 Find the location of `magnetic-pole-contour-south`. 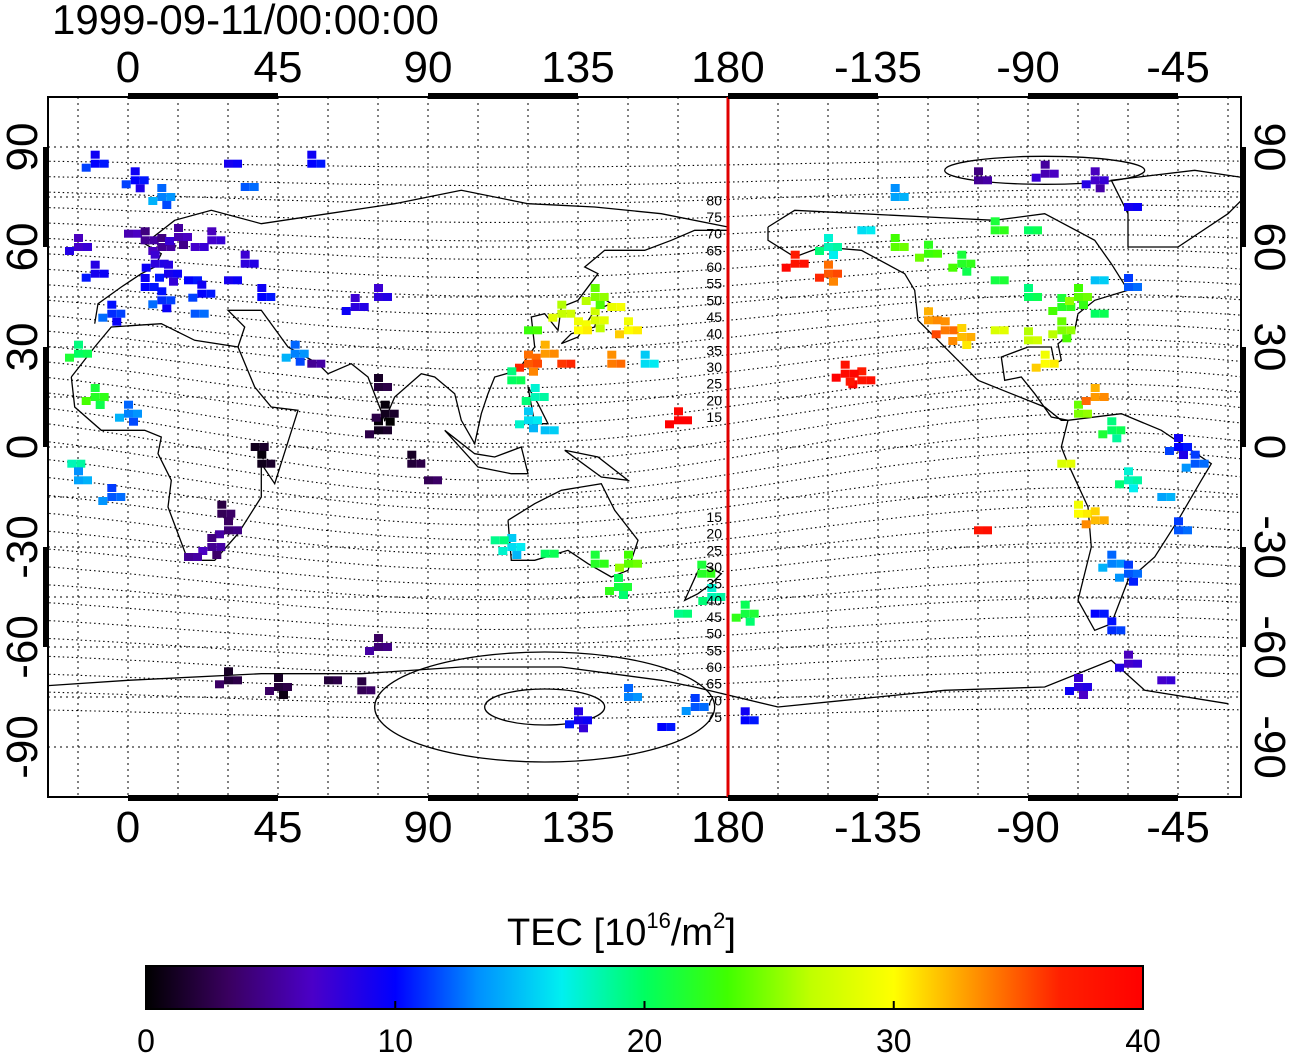

magnetic-pole-contour-south is located at coordinates (545, 707).